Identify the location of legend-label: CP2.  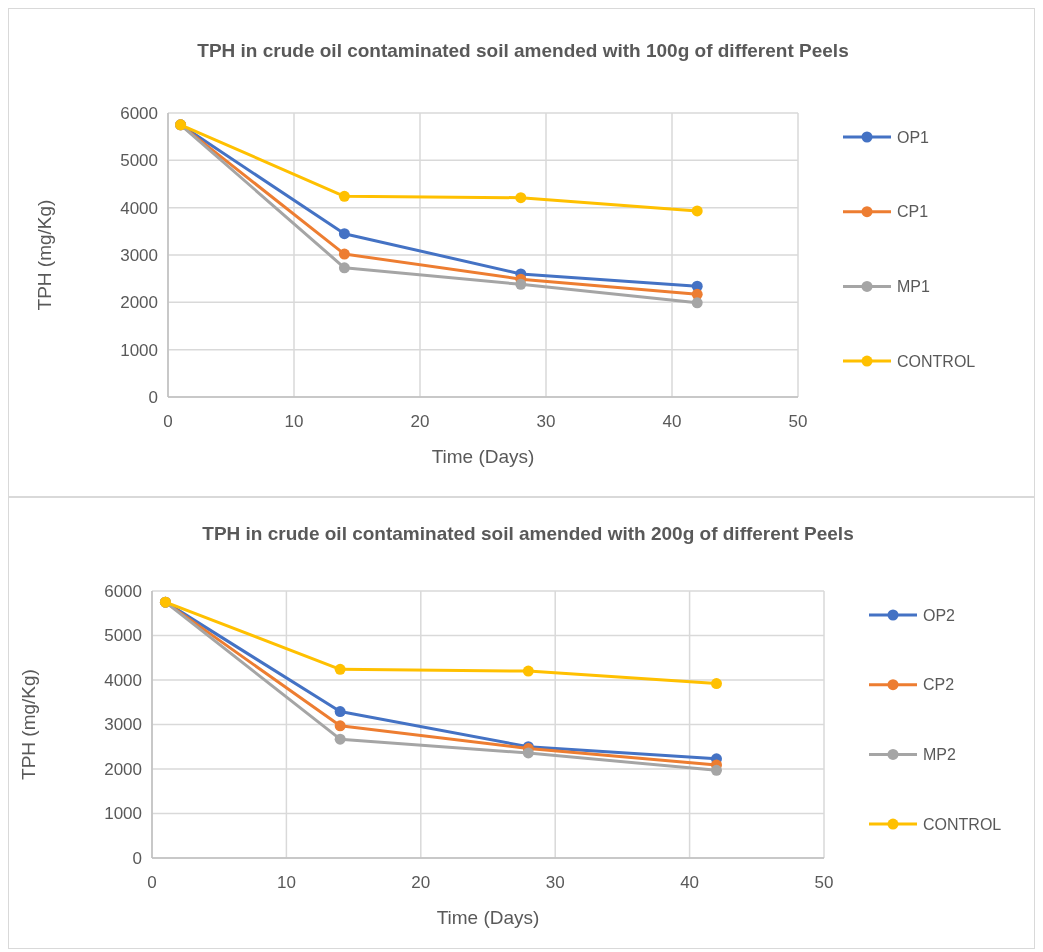
(939, 685).